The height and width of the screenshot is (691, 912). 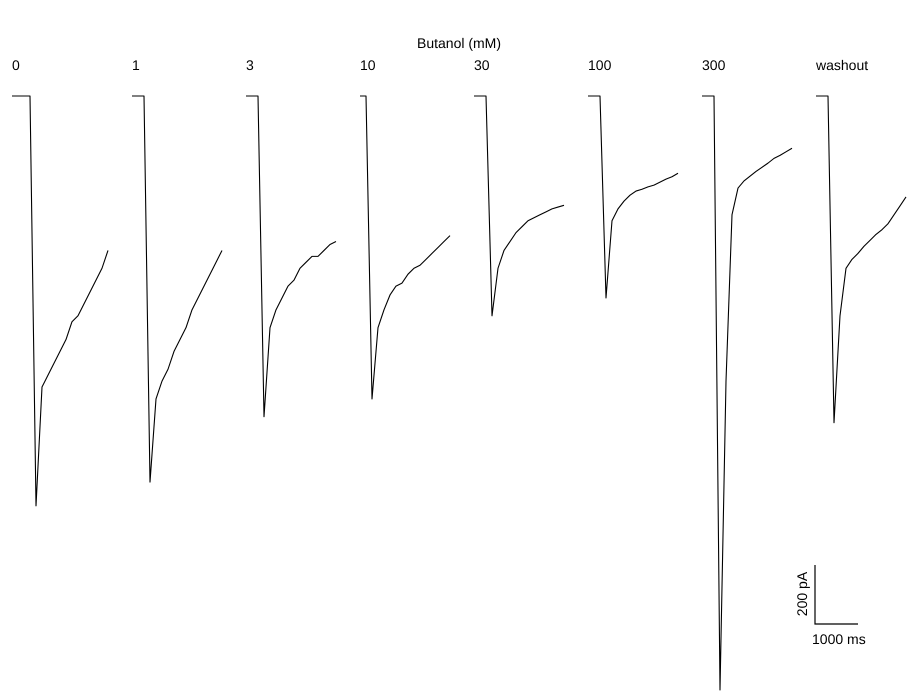 What do you see at coordinates (16, 65) in the screenshot?
I see `series-label: 0` at bounding box center [16, 65].